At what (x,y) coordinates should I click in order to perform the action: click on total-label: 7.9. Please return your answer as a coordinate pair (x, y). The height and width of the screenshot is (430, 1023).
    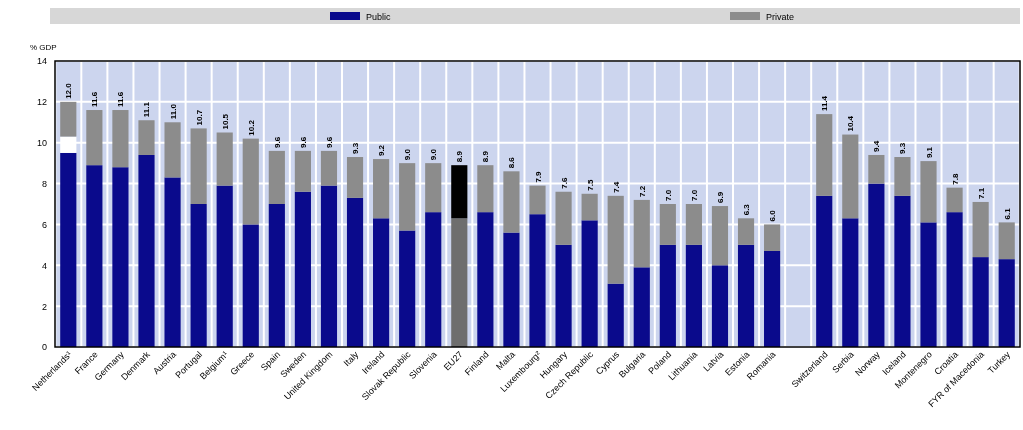
    Looking at the image, I should click on (538, 176).